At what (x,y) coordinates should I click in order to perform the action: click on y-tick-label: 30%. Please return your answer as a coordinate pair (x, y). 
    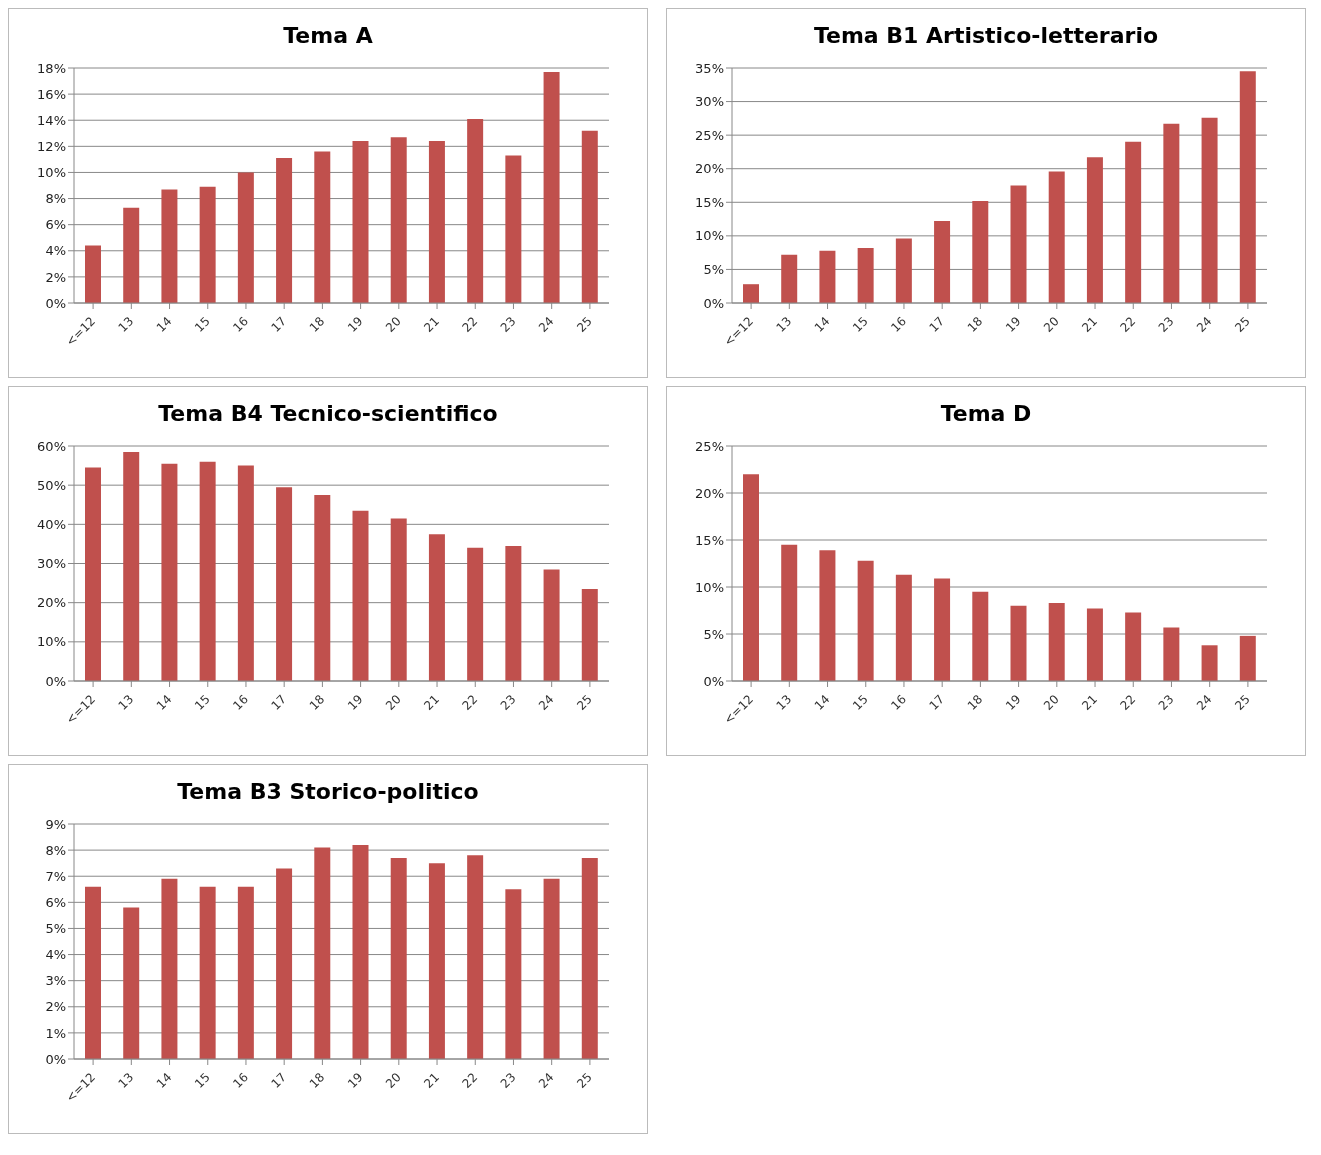
    Looking at the image, I should click on (709, 102).